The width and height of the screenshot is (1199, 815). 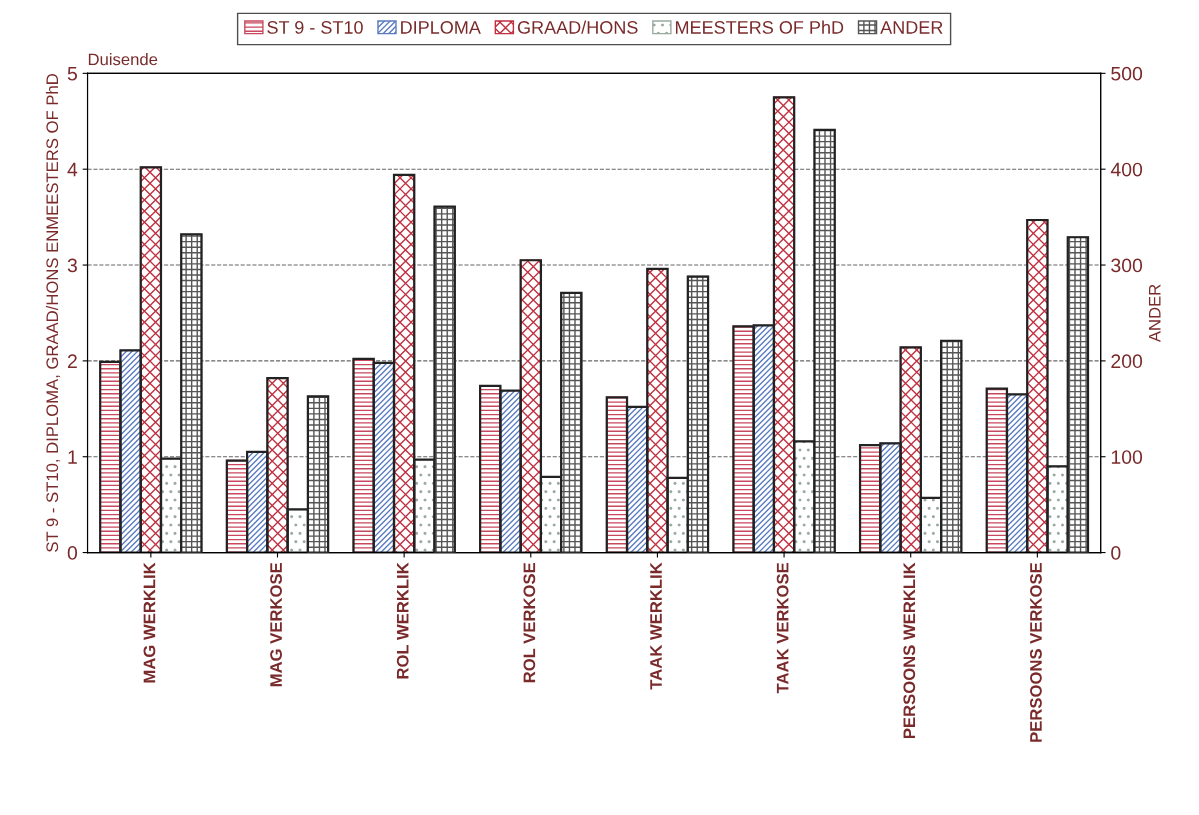 I want to click on y-tick-label: 4, so click(x=72, y=169).